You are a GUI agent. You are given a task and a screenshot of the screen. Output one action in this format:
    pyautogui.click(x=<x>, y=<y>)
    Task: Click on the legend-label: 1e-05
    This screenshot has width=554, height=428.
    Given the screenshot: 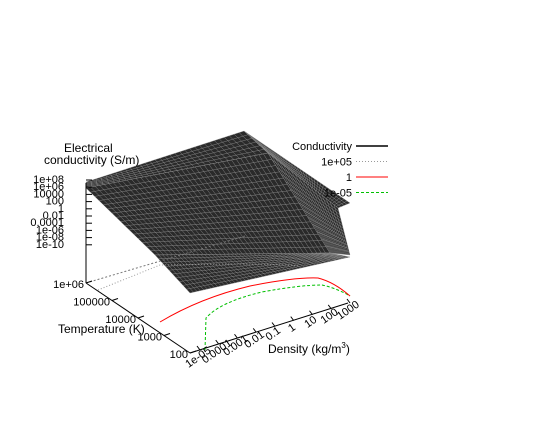 What is the action you would take?
    pyautogui.click(x=338, y=194)
    